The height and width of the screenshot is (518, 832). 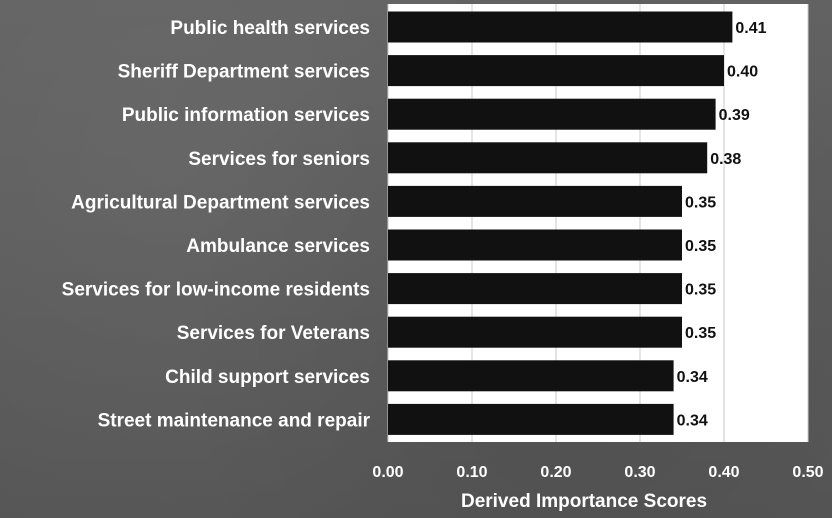 What do you see at coordinates (555, 472) in the screenshot?
I see `x-tick-label: 0.20` at bounding box center [555, 472].